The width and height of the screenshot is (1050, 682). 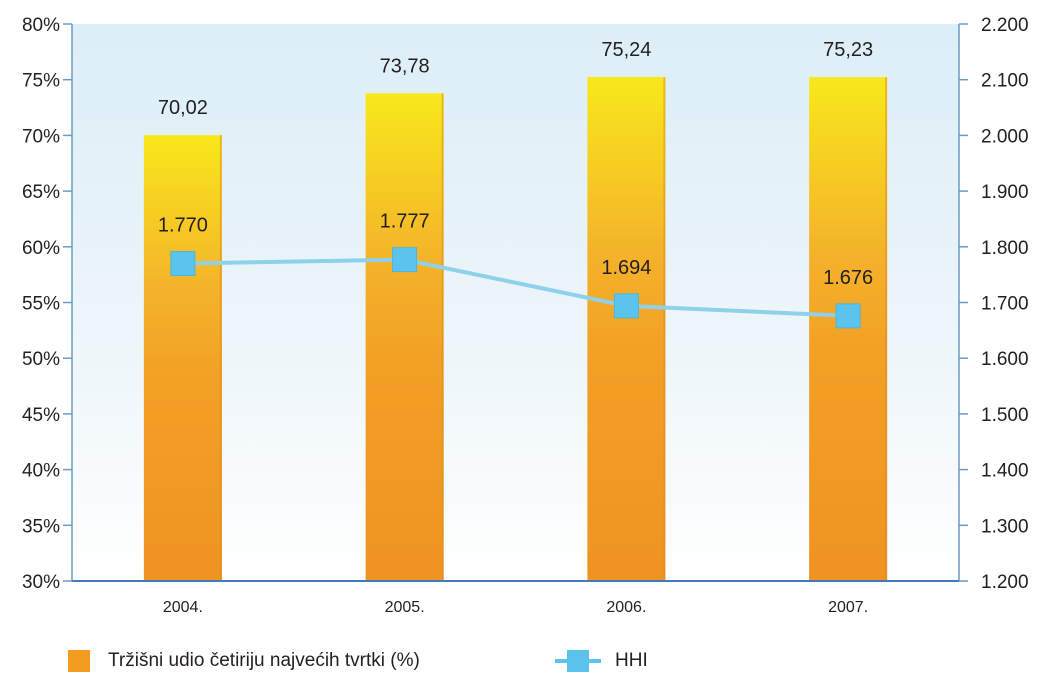 What do you see at coordinates (626, 607) in the screenshot?
I see `x-tick-label-2: 2006.` at bounding box center [626, 607].